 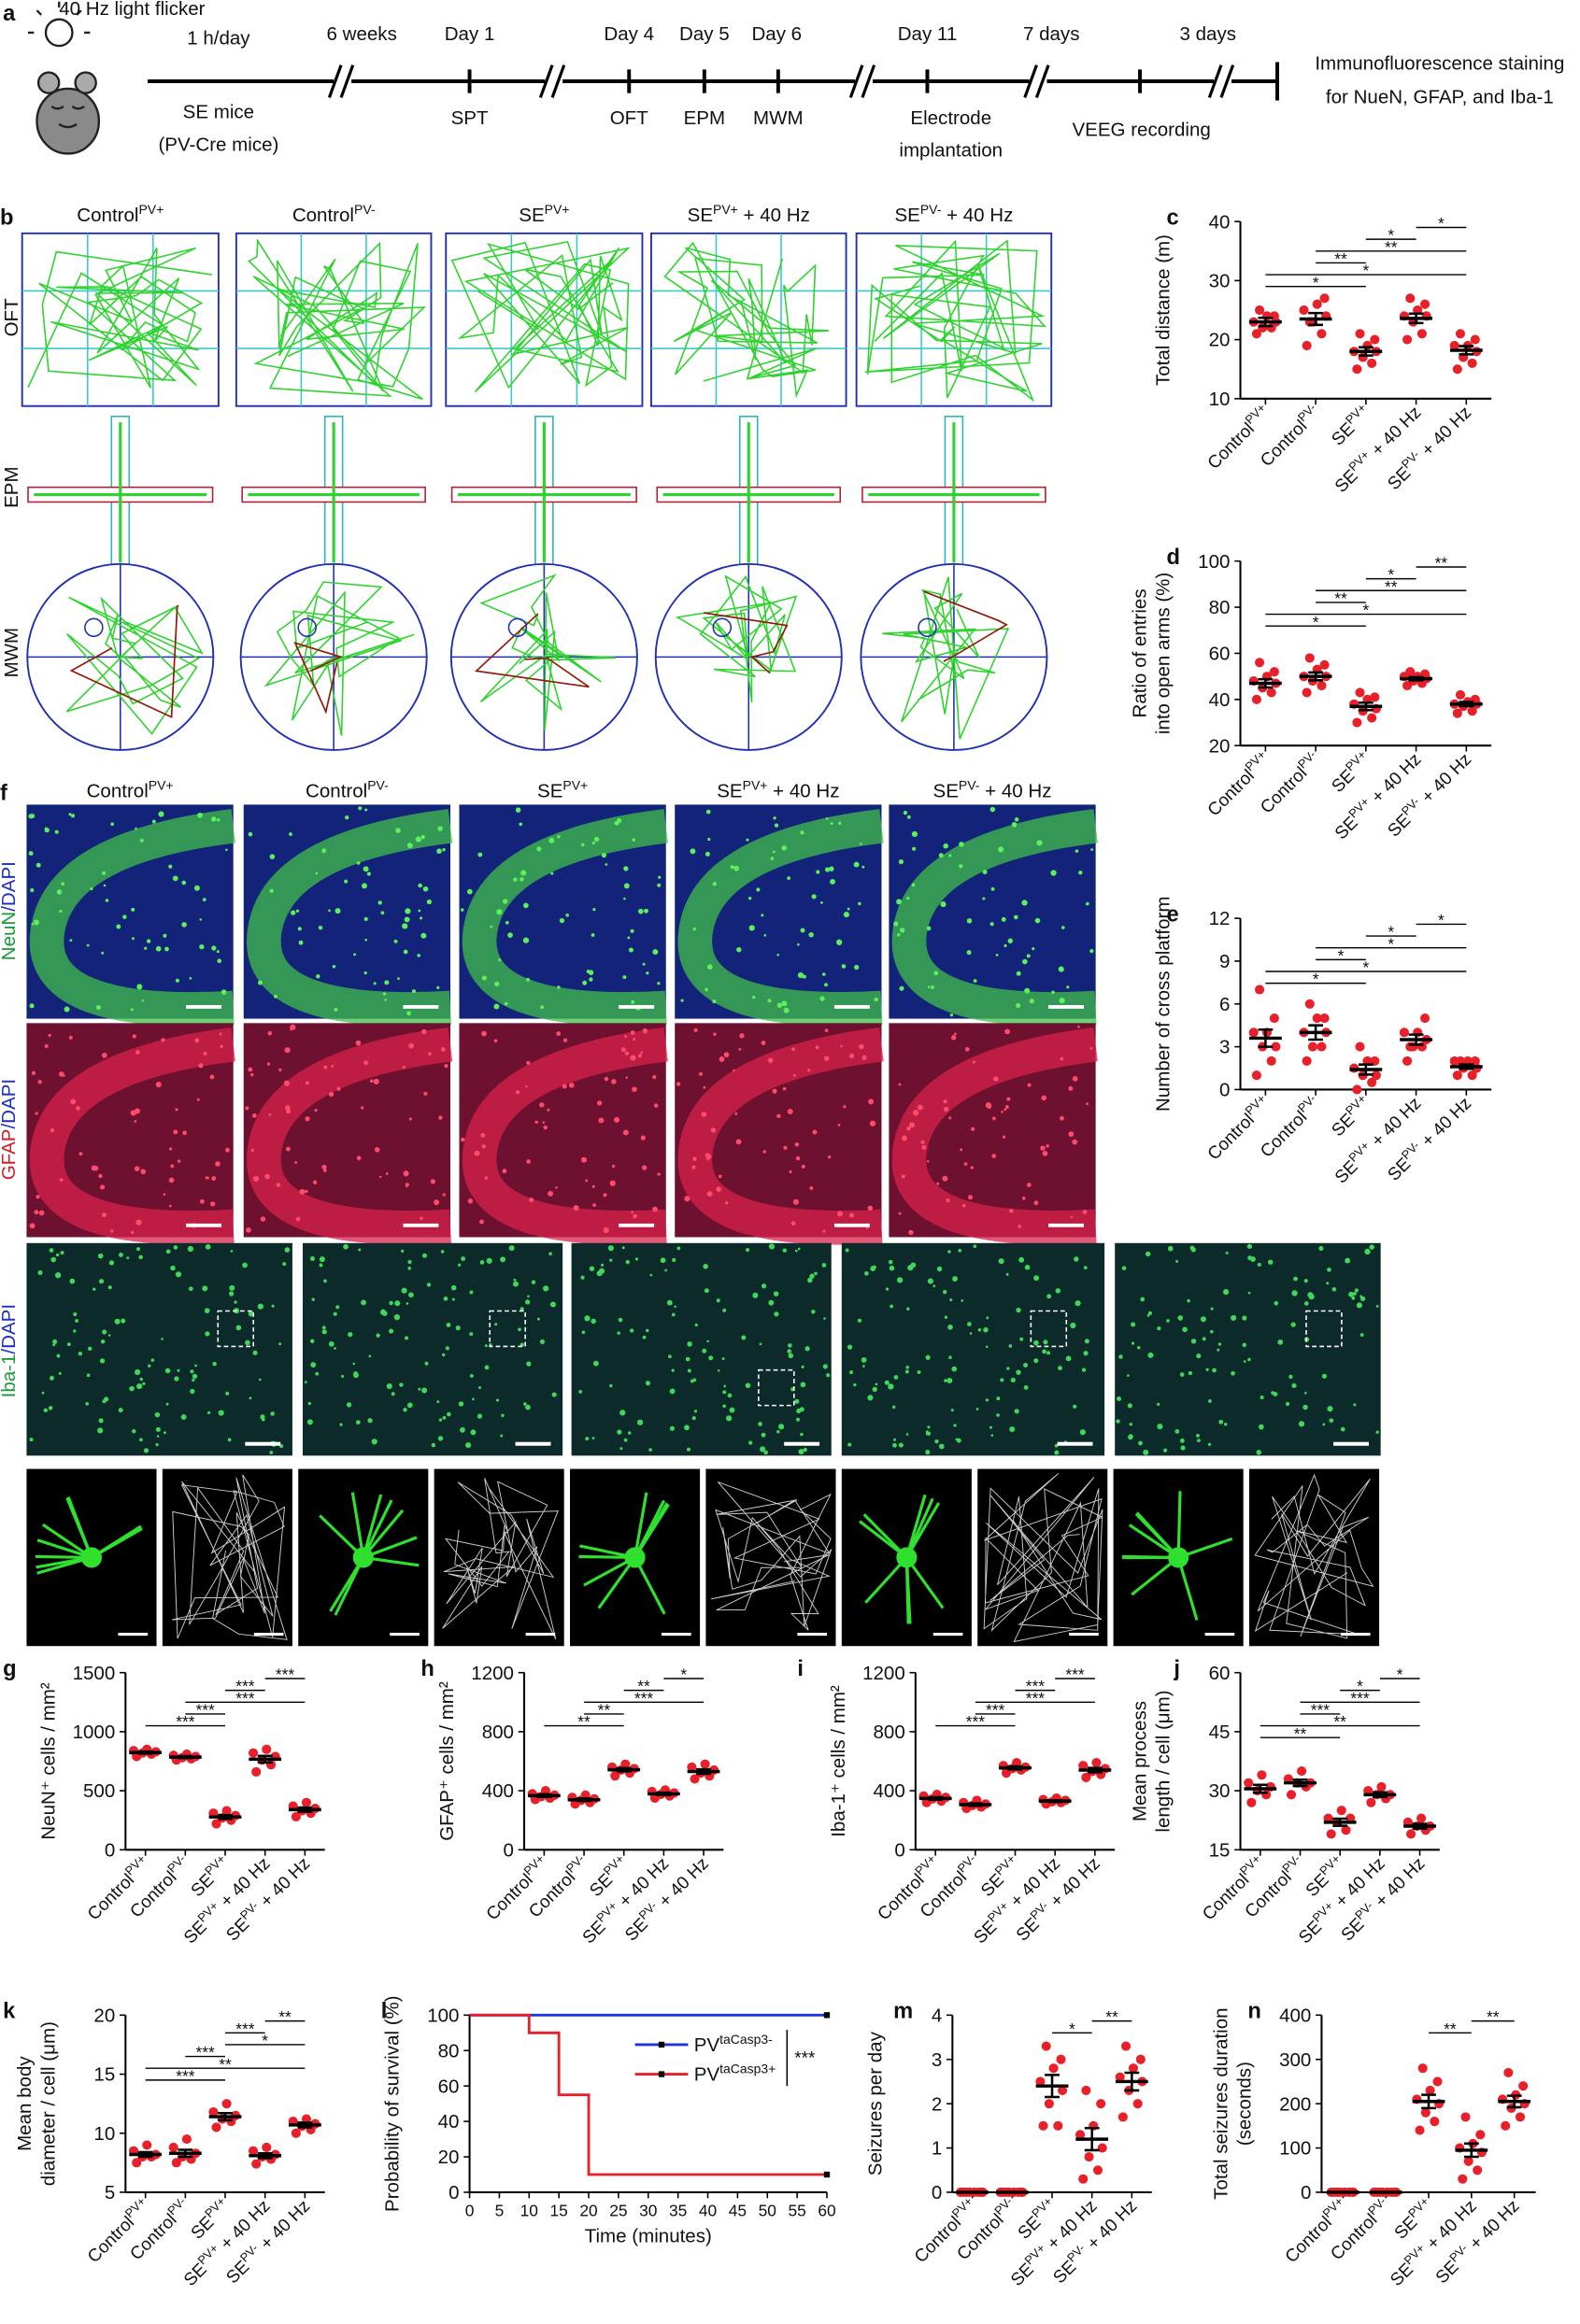 What do you see at coordinates (1428, 1137) in the screenshot?
I see `label: SEPV- + 40 Hz` at bounding box center [1428, 1137].